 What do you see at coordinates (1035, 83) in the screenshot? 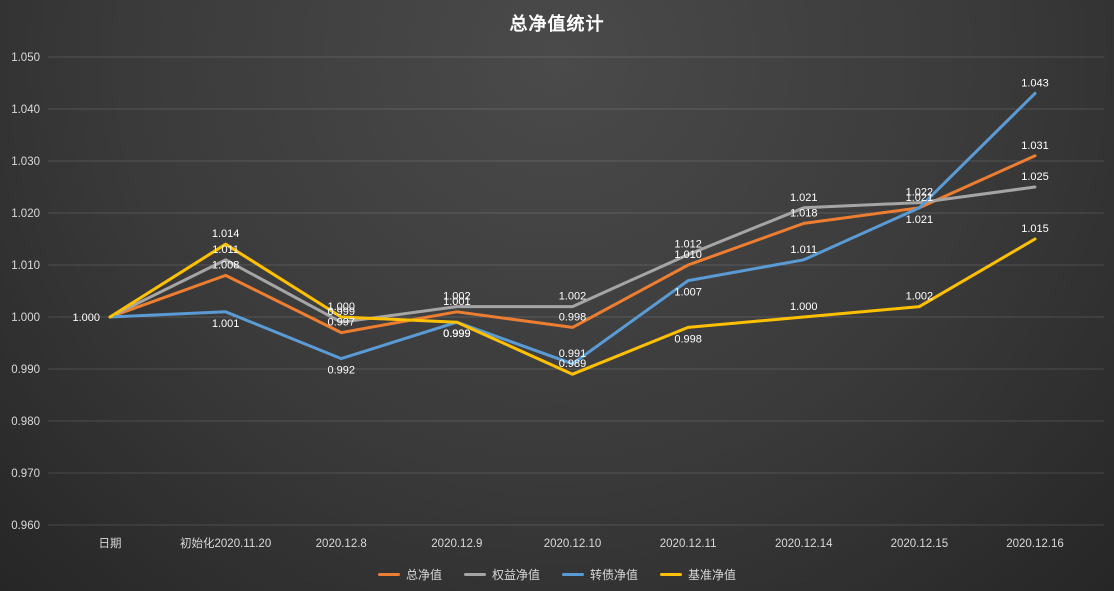
I see `data-label: 1.043` at bounding box center [1035, 83].